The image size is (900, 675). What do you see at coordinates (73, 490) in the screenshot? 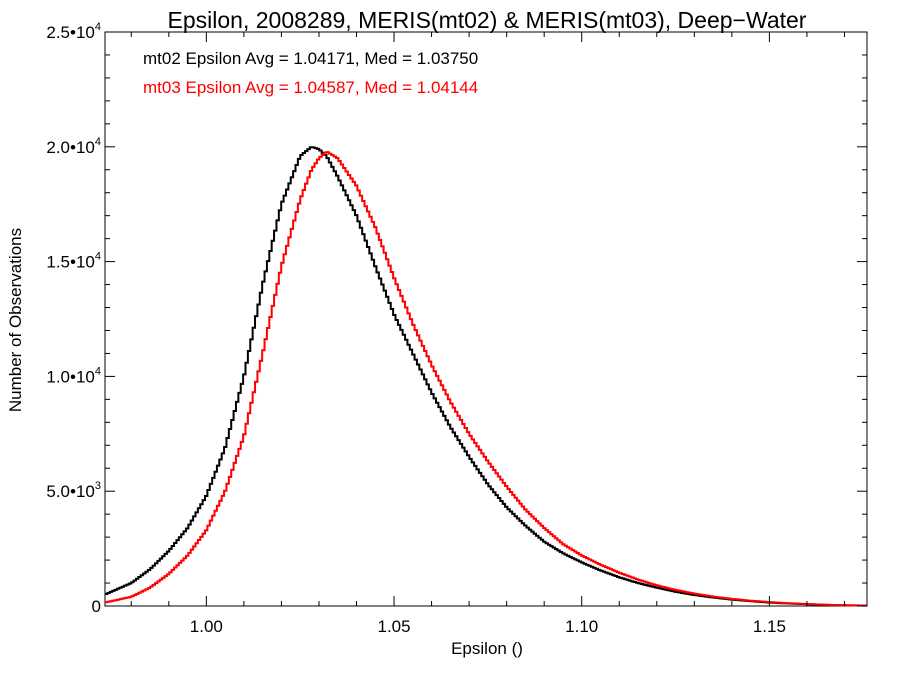
I see `y-tick-label: 5.0•103` at bounding box center [73, 490].